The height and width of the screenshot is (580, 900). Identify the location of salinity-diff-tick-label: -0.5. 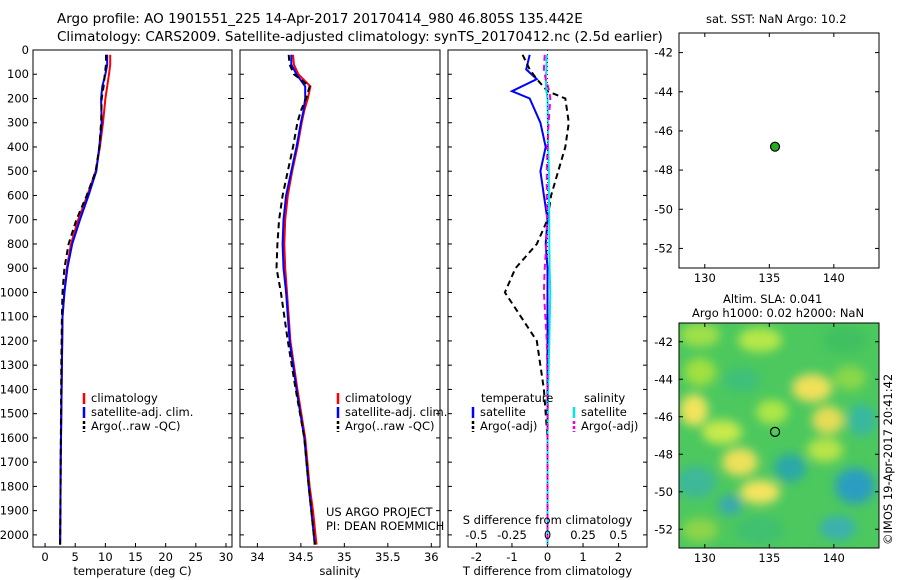
(476, 535).